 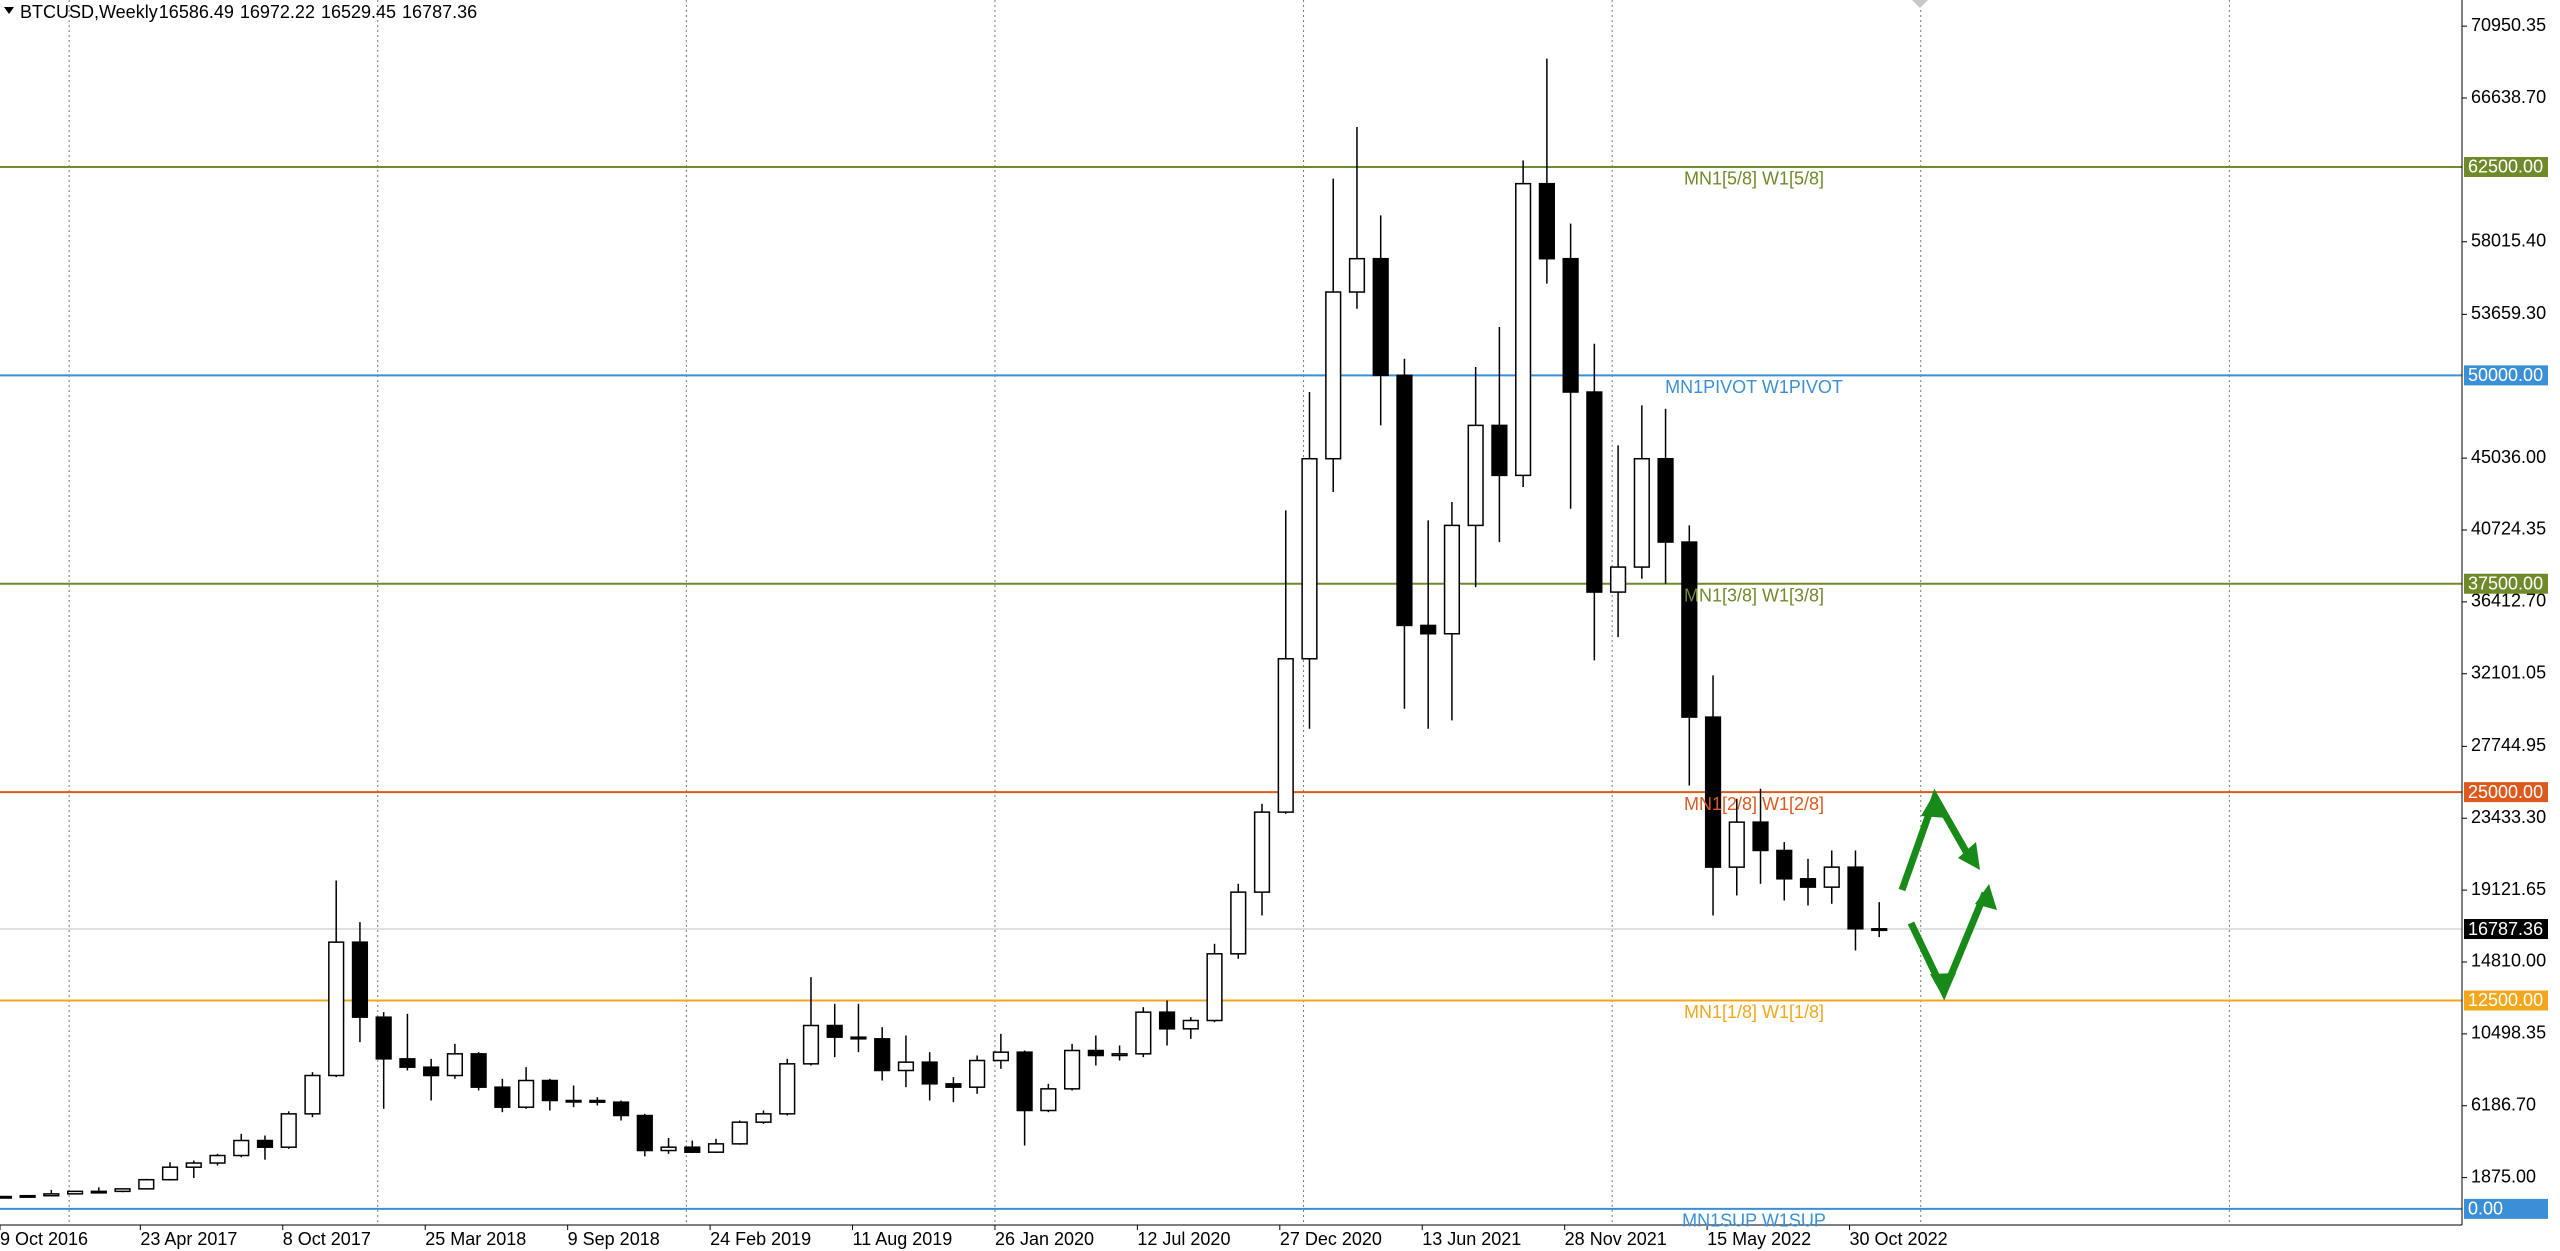 I want to click on last-price-tag, so click(x=2506, y=929).